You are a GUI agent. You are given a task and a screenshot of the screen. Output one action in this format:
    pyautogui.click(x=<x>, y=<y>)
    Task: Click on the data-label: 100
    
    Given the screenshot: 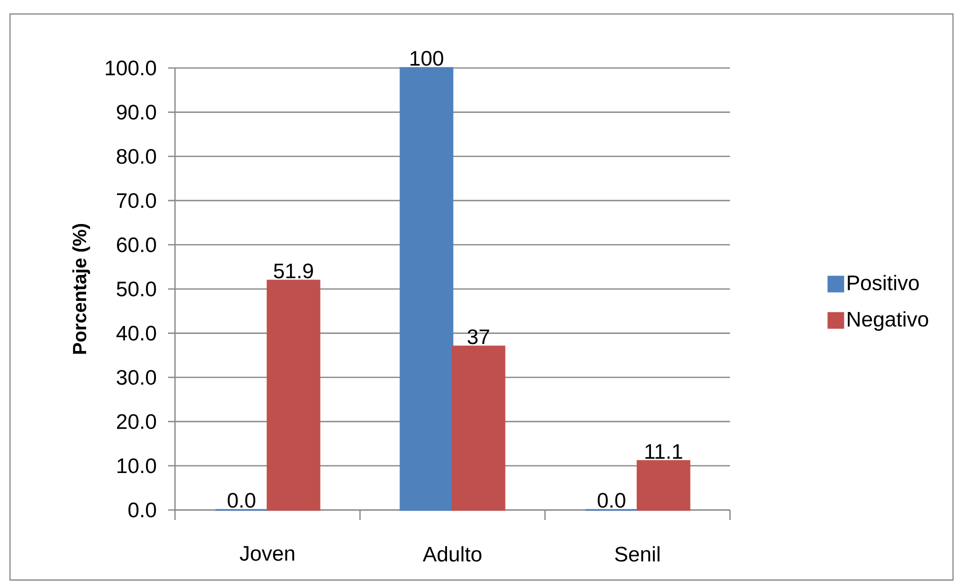 What is the action you would take?
    pyautogui.click(x=427, y=58)
    